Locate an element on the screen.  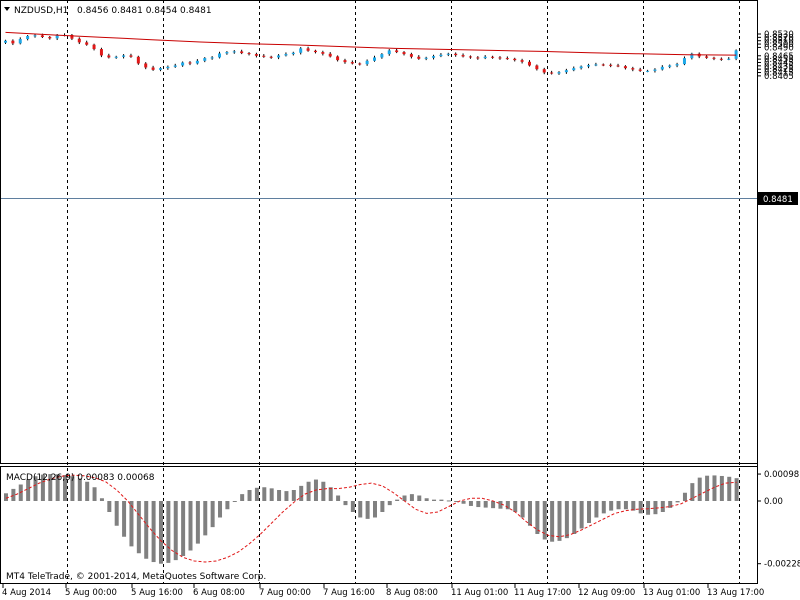
symbol-label: NZDUSD,H1 is located at coordinates (41, 11).